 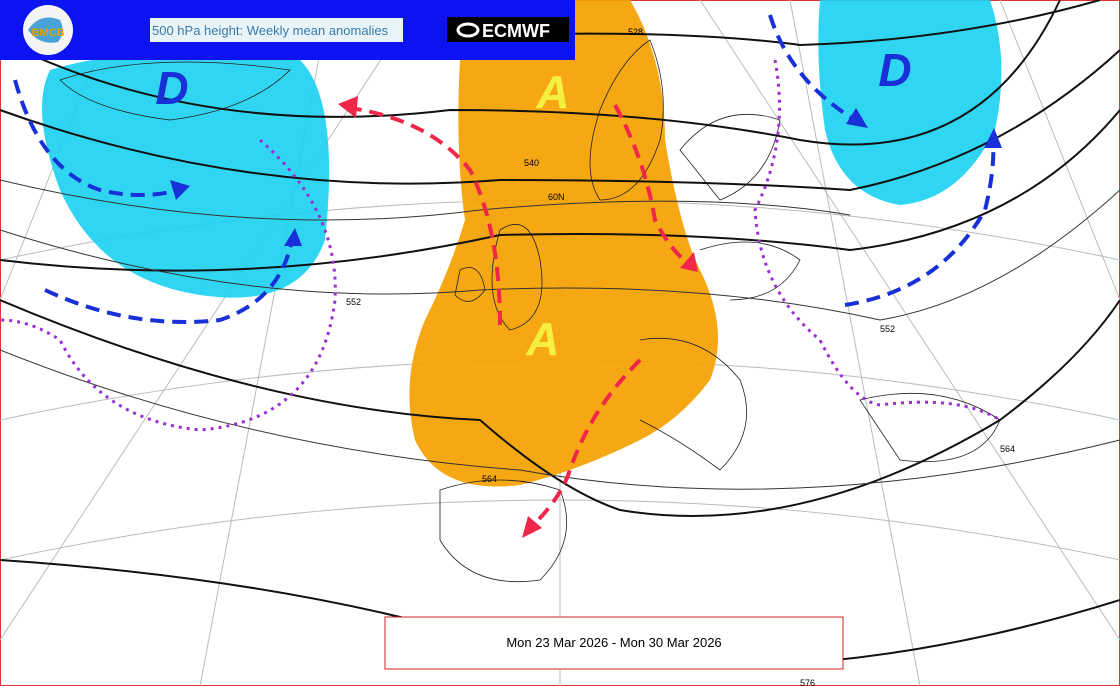 What do you see at coordinates (48, 33) in the screenshot?
I see `logo-text: BMCB` at bounding box center [48, 33].